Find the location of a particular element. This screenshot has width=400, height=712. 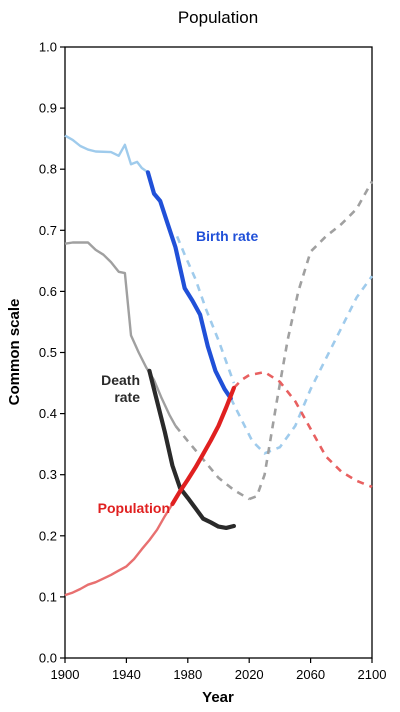

x-tick-label: 1940 is located at coordinates (126, 674).